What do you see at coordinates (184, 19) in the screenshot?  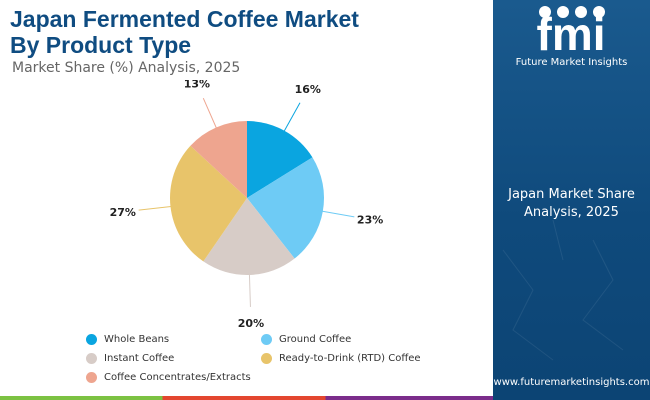 I see `title-line-1: Japan Fermented Coffee Market` at bounding box center [184, 19].